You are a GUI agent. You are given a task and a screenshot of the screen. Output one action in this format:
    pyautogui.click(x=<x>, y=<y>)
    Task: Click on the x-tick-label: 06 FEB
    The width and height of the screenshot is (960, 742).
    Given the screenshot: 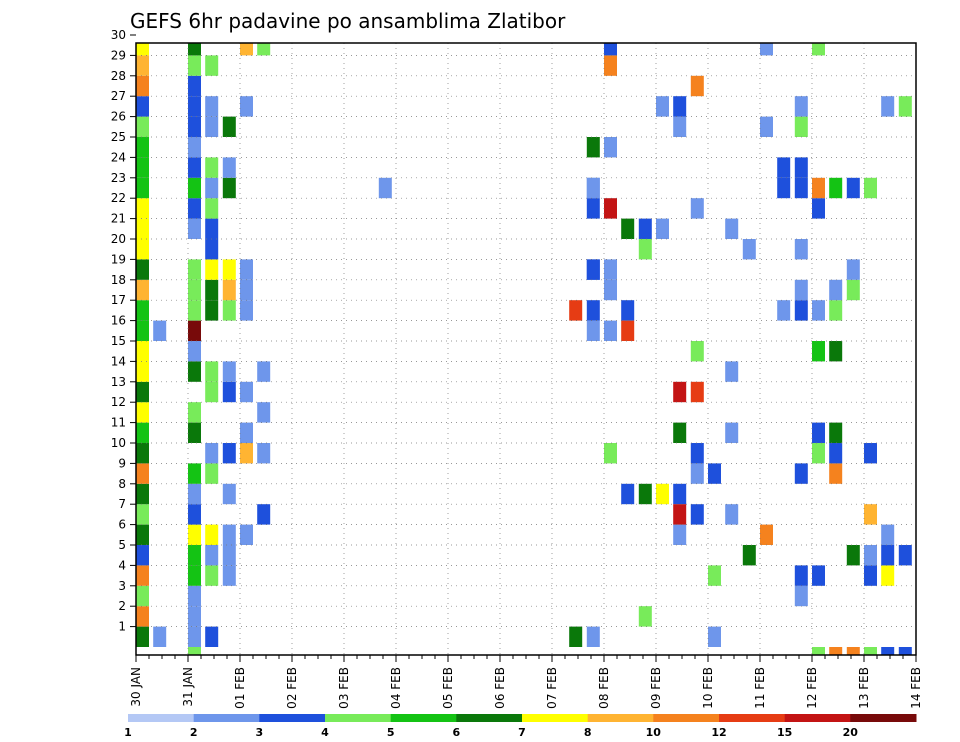 What is the action you would take?
    pyautogui.click(x=500, y=688)
    